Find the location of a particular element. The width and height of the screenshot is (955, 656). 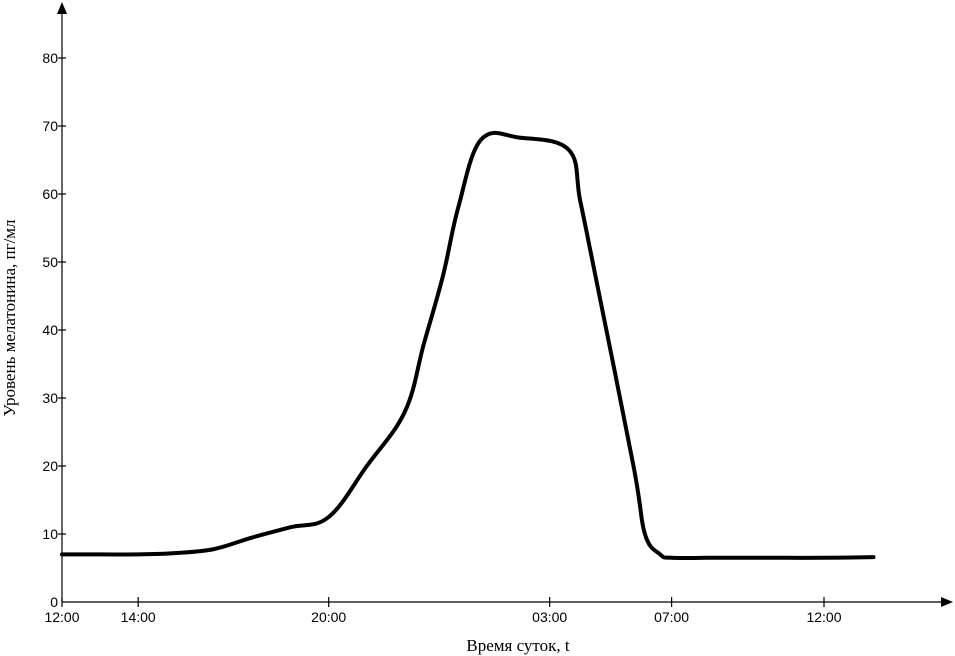

y-ticks: 0 10 20 30 40 50 60 70 80 is located at coordinates (54, 330).